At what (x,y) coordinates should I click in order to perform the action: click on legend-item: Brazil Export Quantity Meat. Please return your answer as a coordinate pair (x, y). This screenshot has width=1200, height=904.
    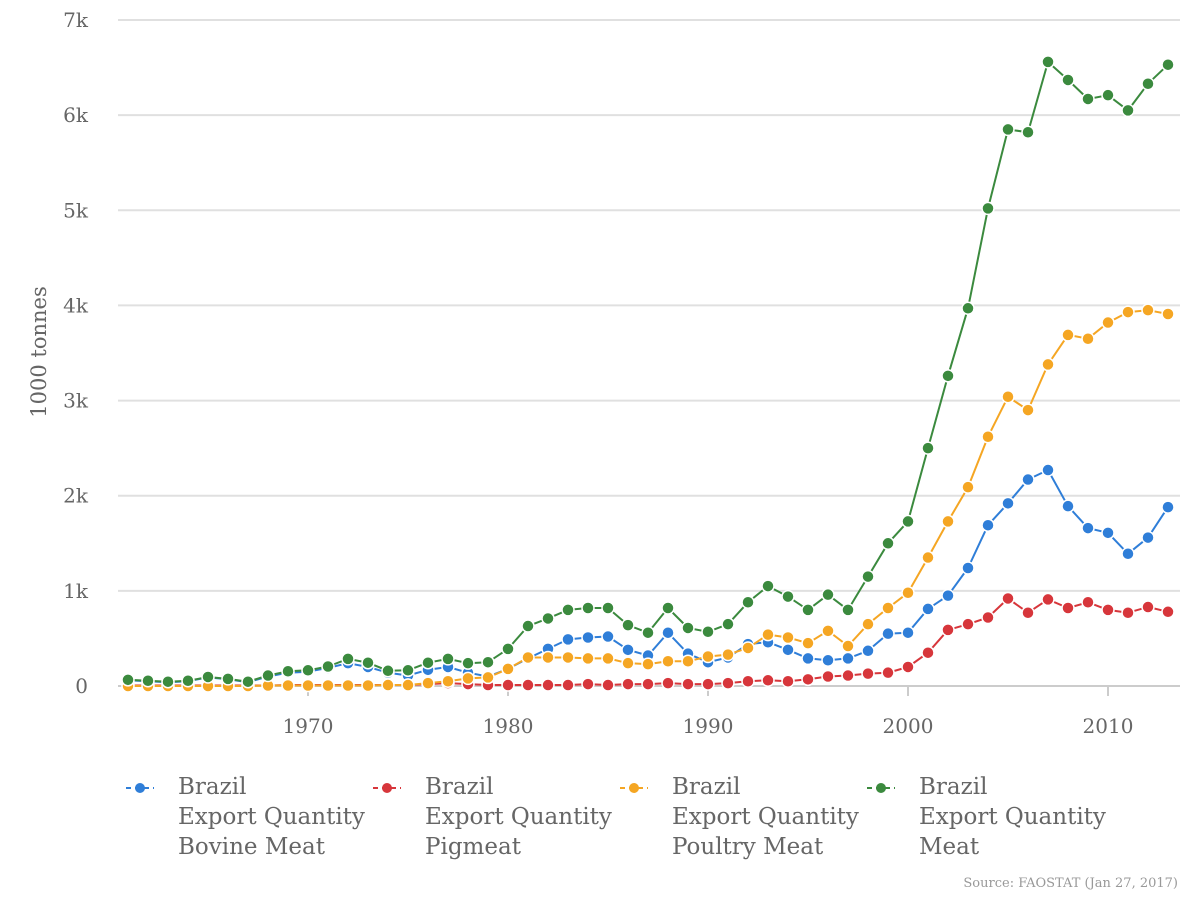
    Looking at the image, I should click on (983, 819).